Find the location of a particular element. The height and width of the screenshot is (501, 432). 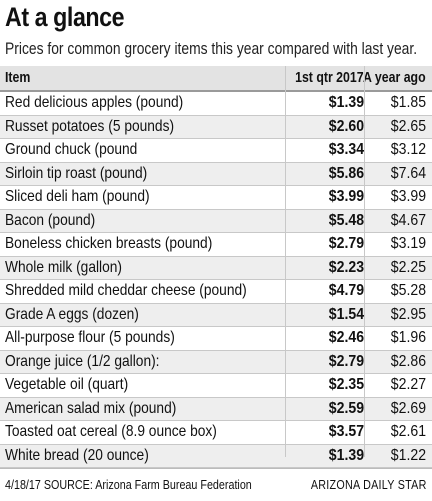

graphic-title: At a glance is located at coordinates (65, 17).